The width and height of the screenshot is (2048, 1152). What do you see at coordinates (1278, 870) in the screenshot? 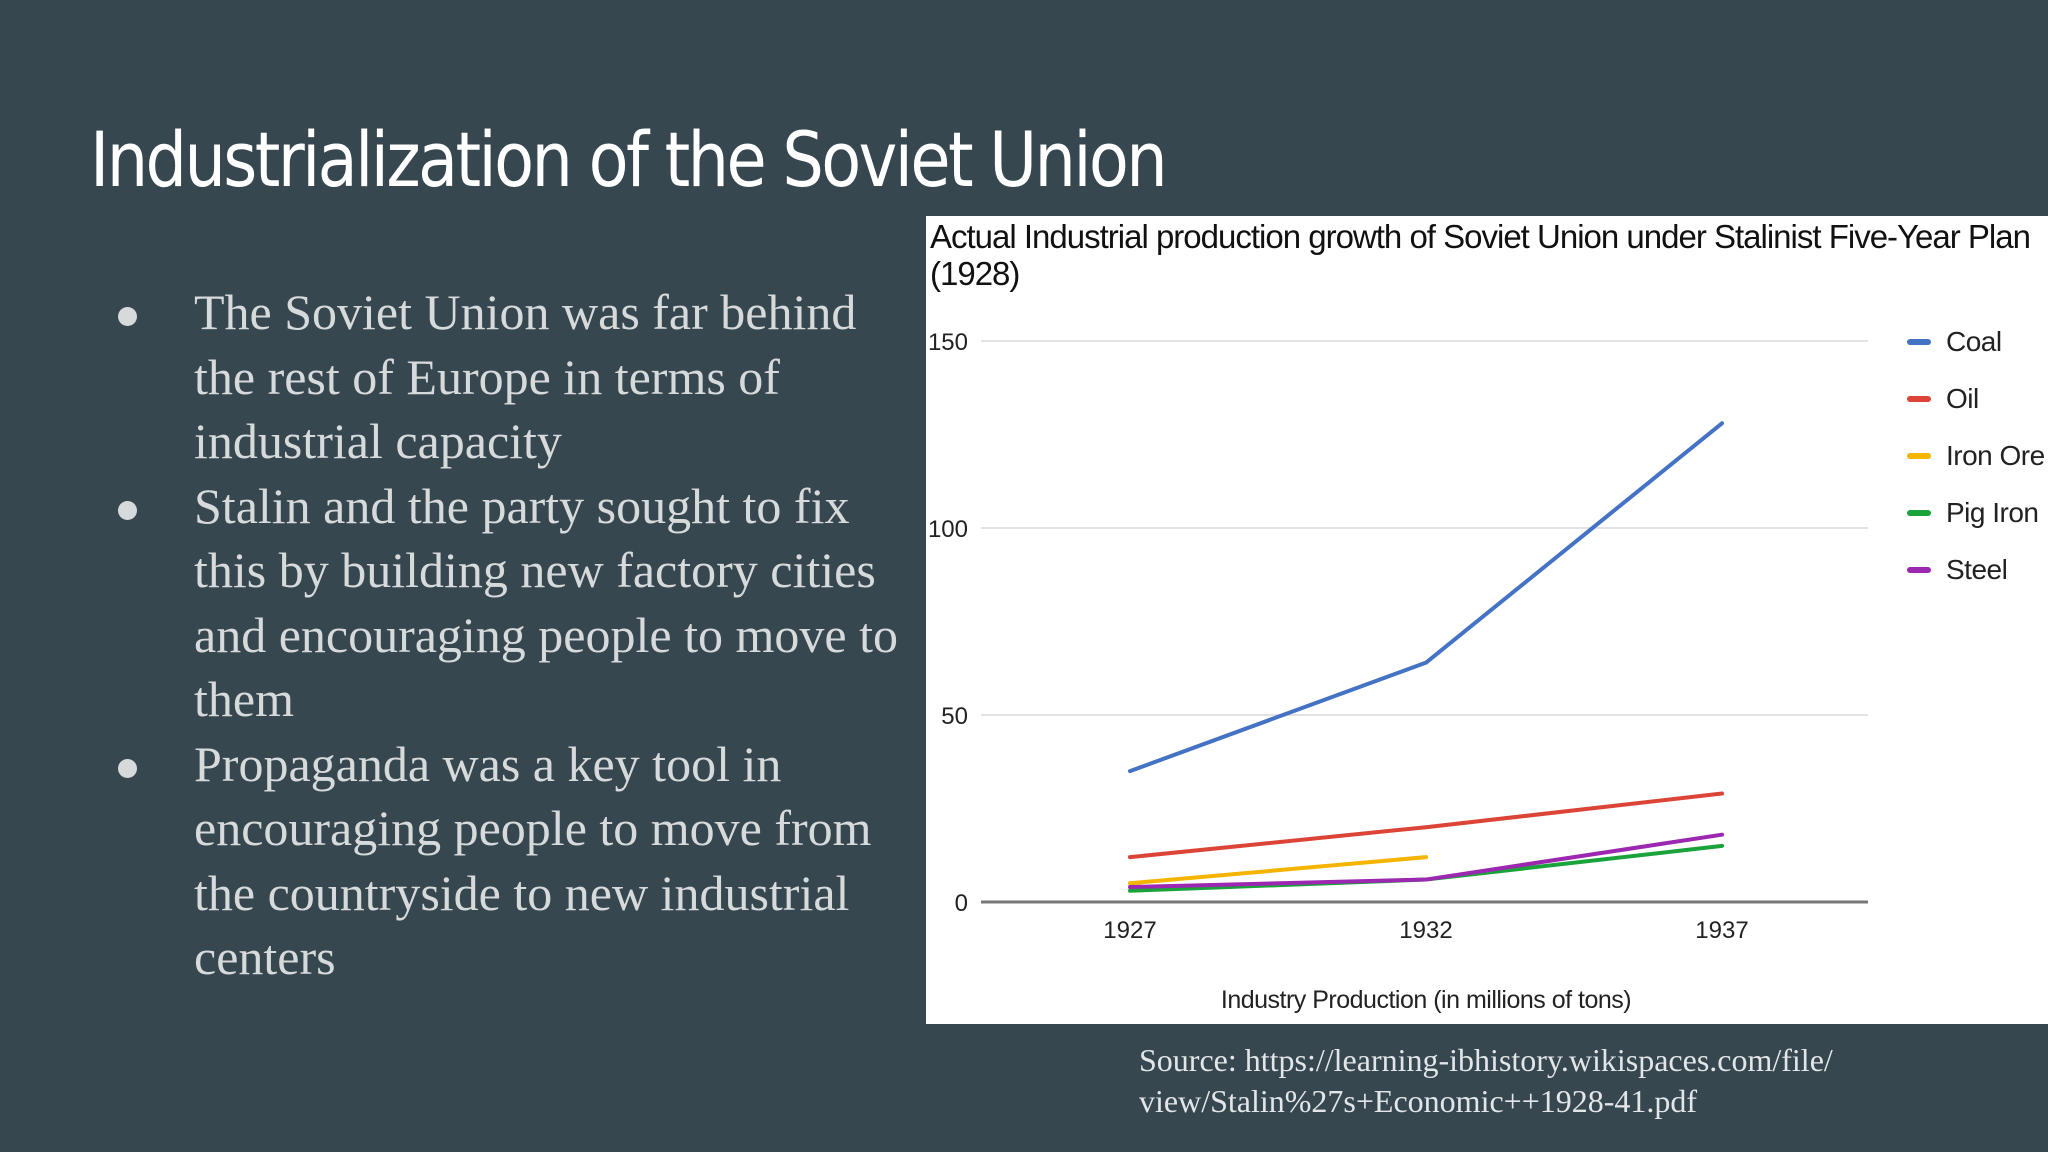
I see `series-line-iron-ore` at bounding box center [1278, 870].